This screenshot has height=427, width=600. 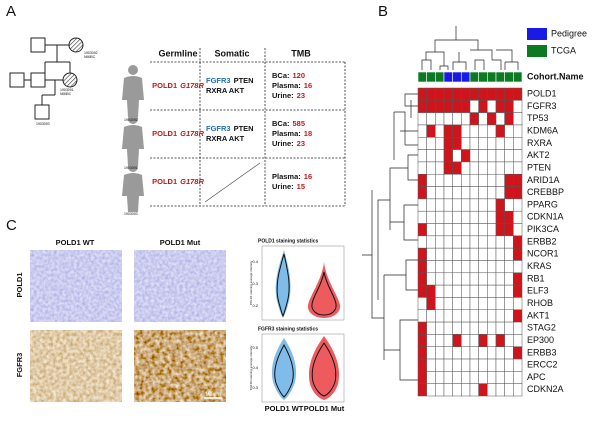 What do you see at coordinates (538, 291) in the screenshot?
I see `gene-label: ELF3` at bounding box center [538, 291].